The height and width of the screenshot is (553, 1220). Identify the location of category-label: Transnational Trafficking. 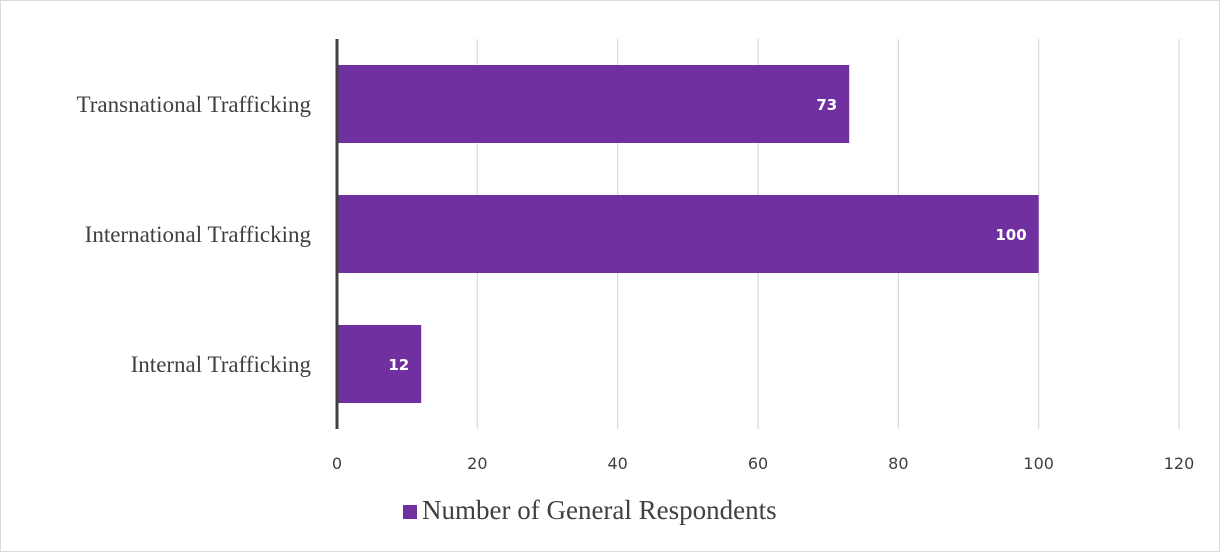
(194, 104).